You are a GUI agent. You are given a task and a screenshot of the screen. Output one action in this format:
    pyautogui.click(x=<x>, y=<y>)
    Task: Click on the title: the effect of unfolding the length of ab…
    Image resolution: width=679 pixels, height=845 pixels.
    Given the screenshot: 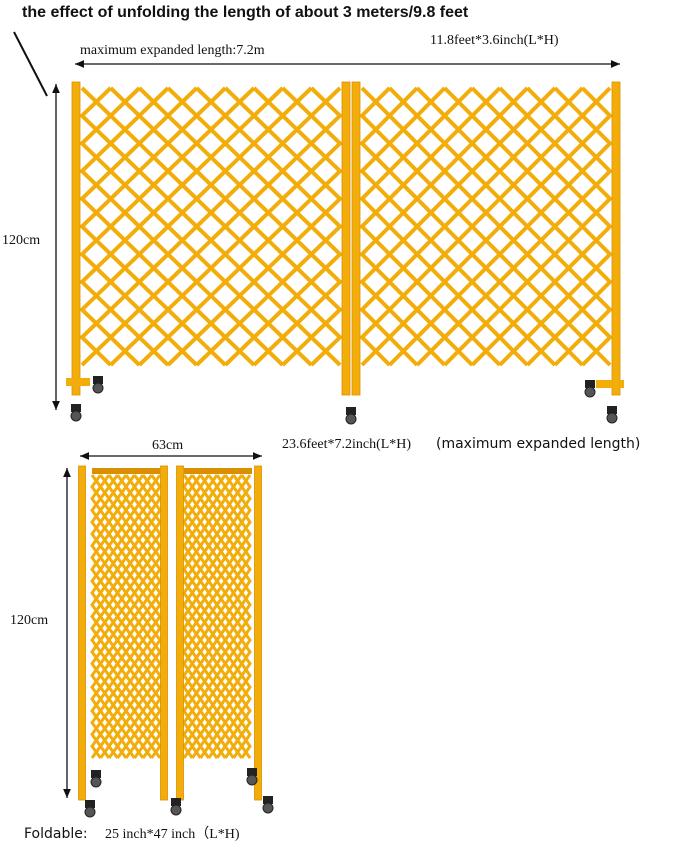 What is the action you would take?
    pyautogui.click(x=245, y=12)
    